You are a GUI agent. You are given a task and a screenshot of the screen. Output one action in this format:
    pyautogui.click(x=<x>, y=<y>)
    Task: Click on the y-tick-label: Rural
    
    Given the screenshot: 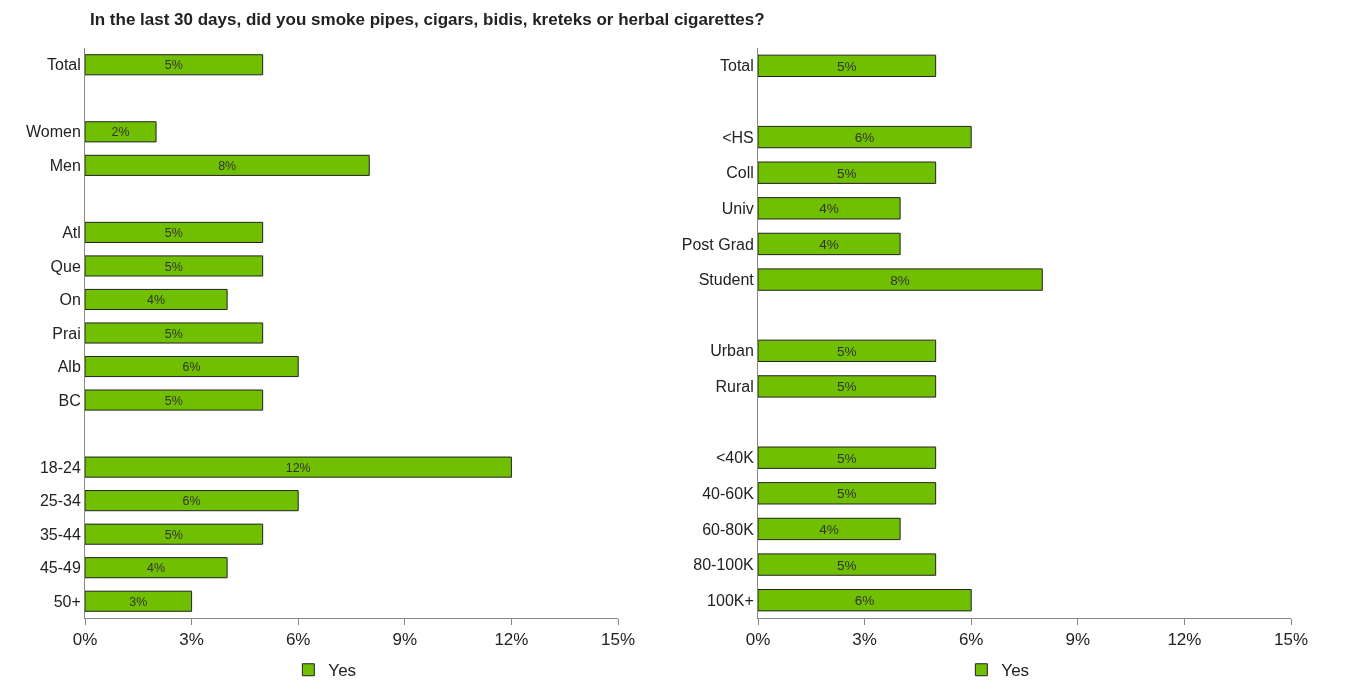 What is the action you would take?
    pyautogui.click(x=734, y=387)
    